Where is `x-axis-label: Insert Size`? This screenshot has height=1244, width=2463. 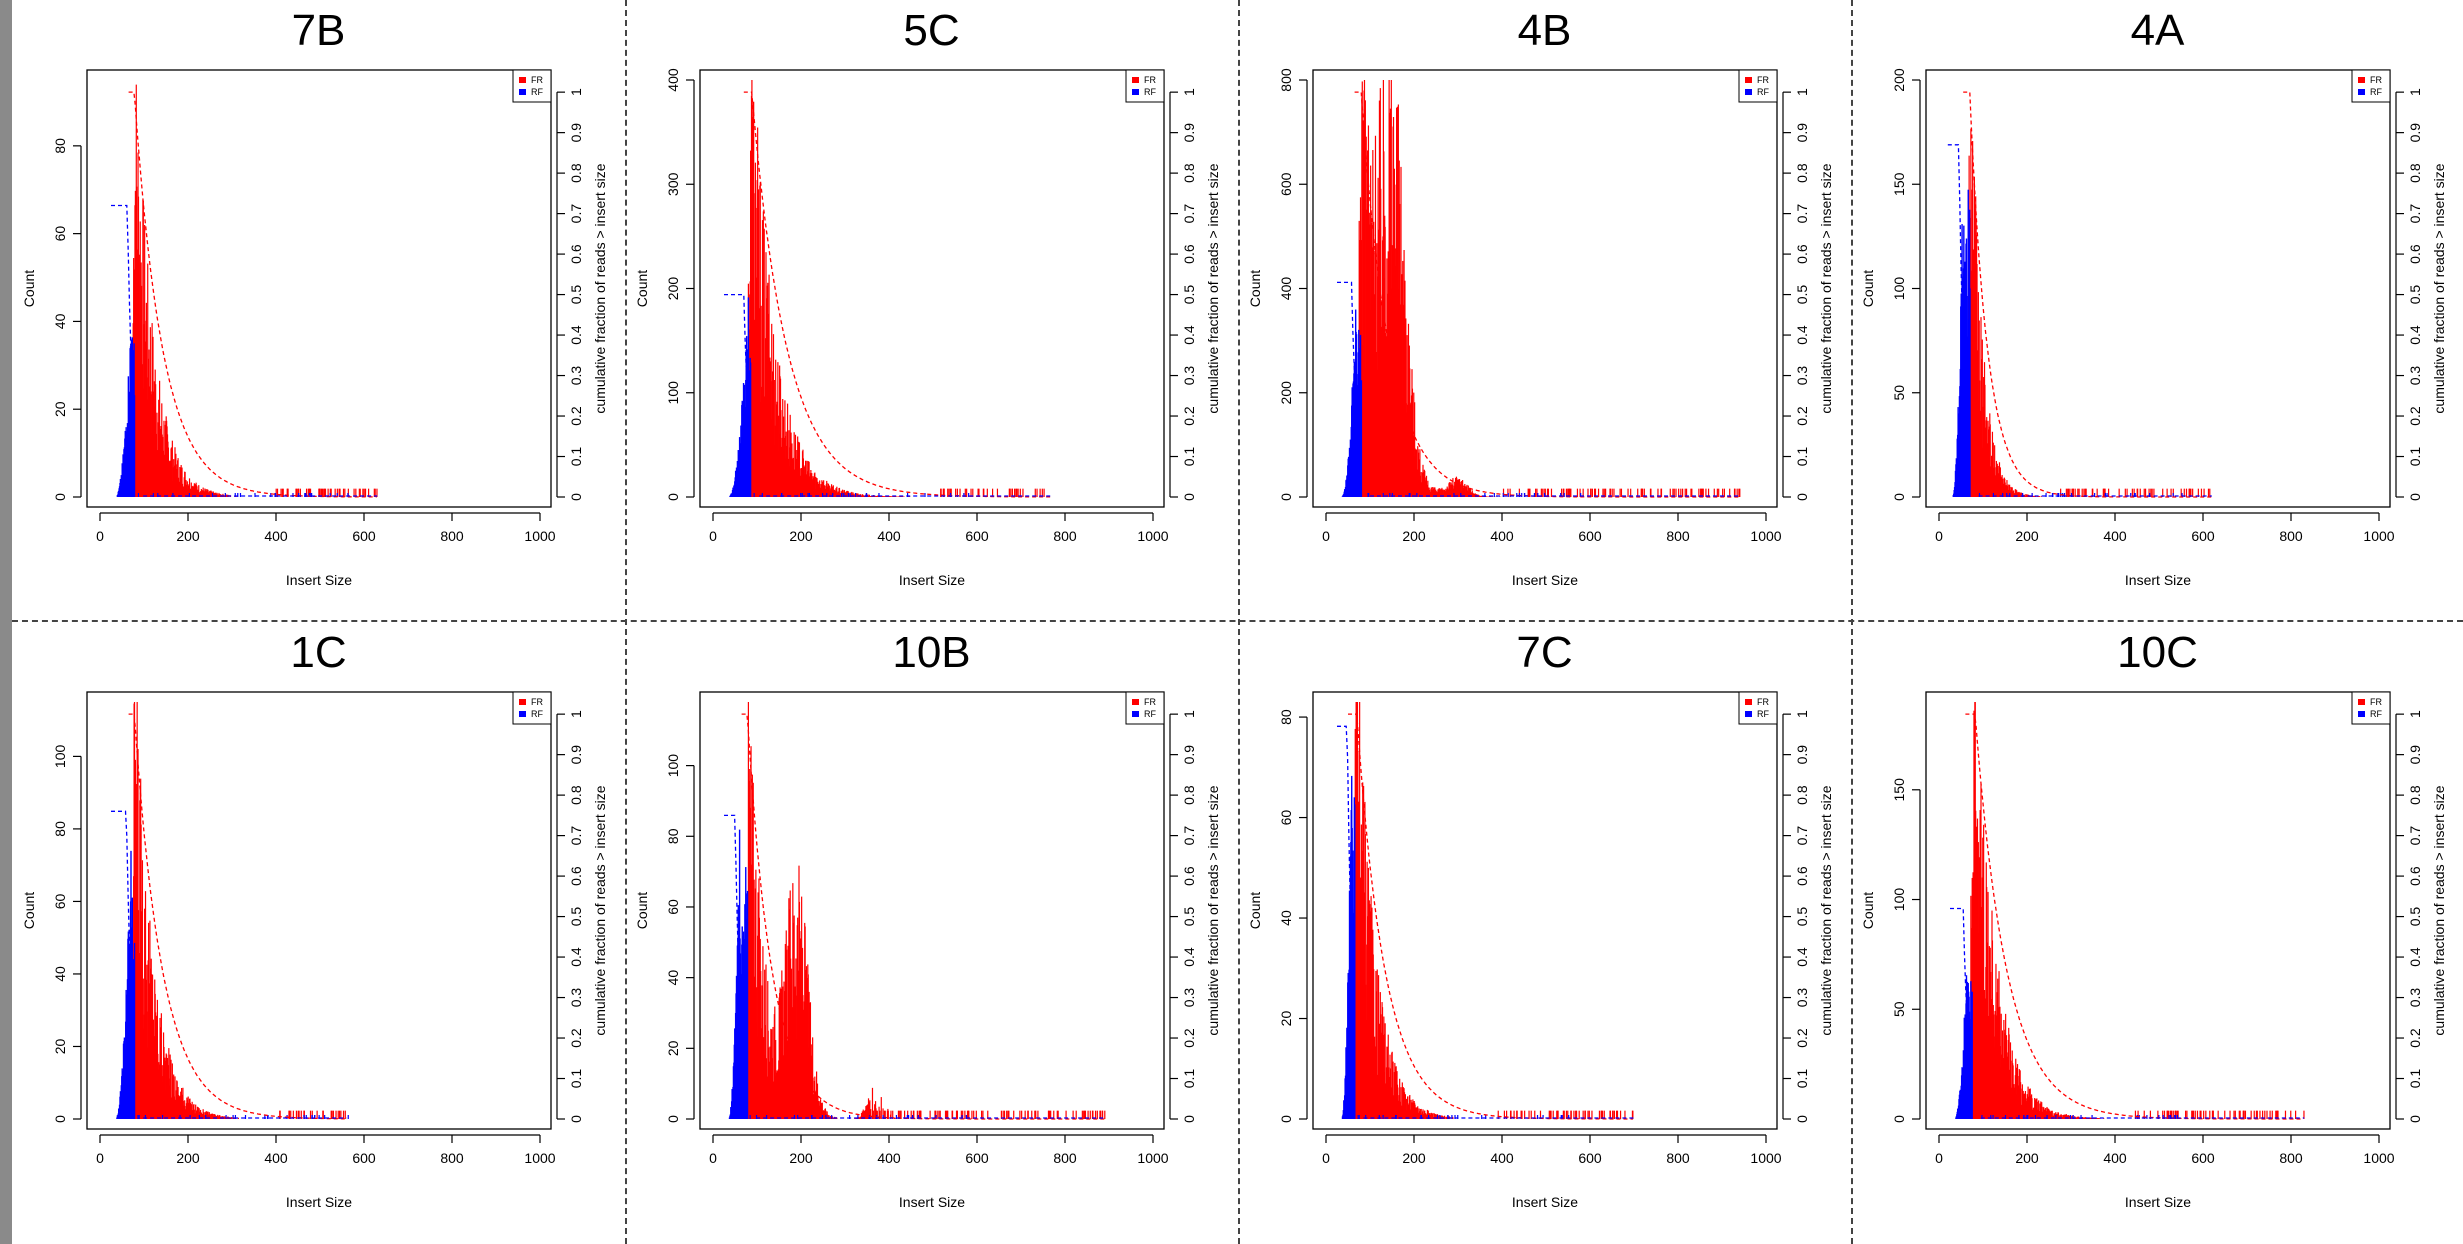 x-axis-label: Insert Size is located at coordinates (2158, 1202).